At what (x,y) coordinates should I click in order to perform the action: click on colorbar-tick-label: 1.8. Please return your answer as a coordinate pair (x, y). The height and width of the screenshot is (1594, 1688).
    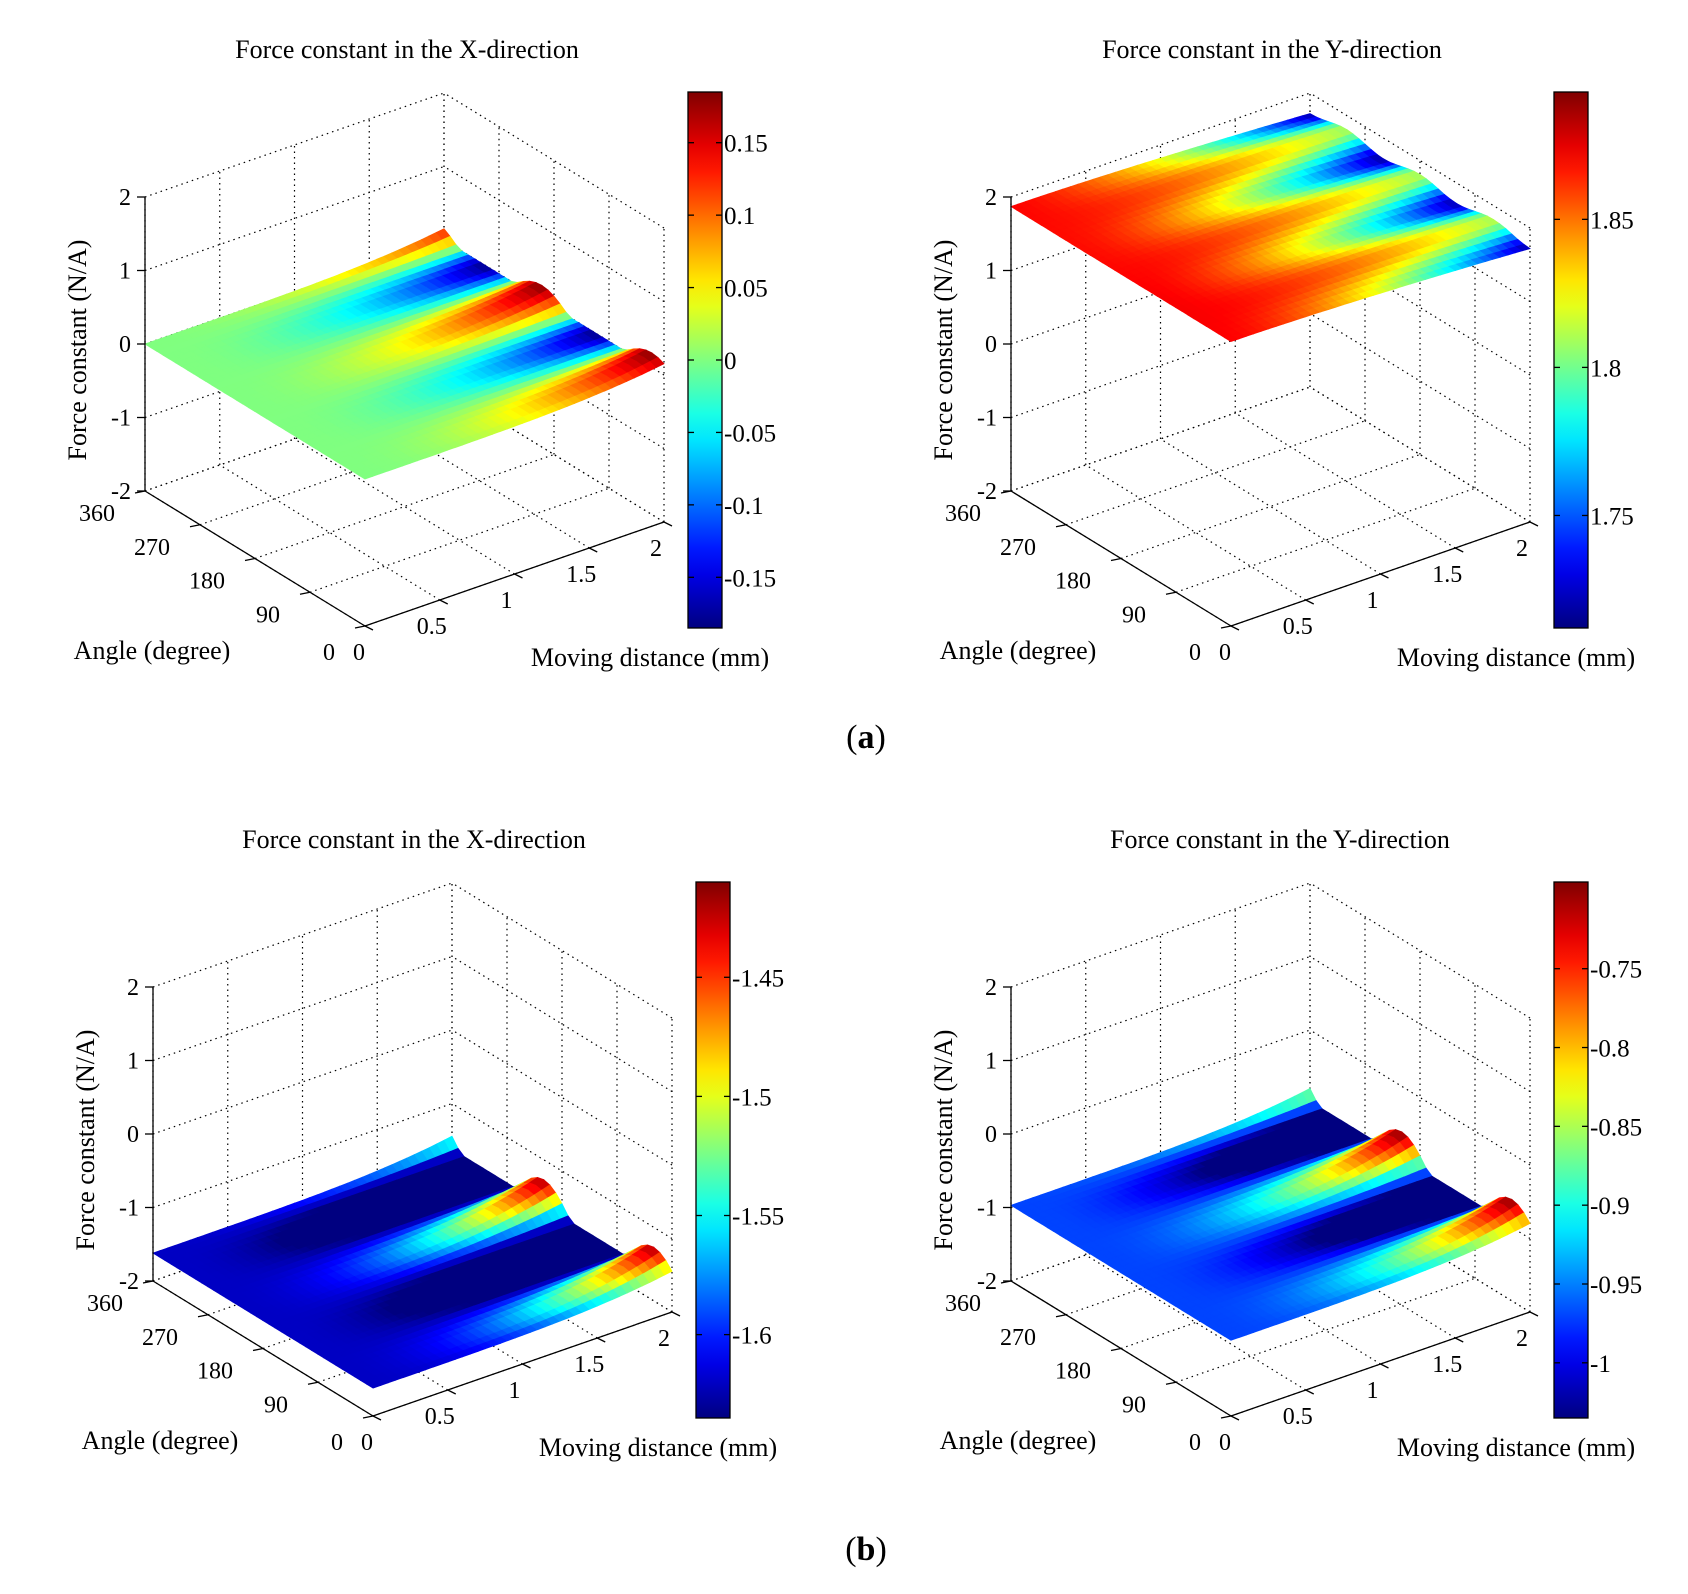
    Looking at the image, I should click on (1605, 368).